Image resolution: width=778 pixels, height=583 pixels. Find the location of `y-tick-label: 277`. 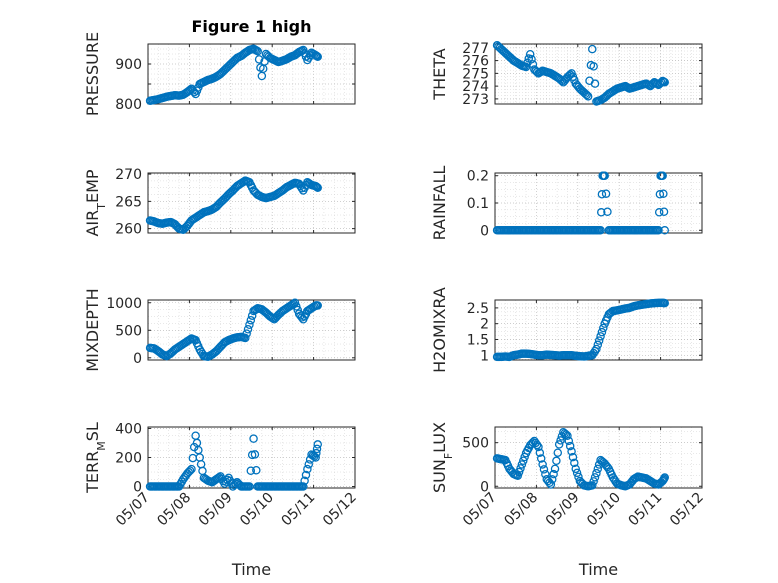

y-tick-label: 277 is located at coordinates (475, 49).